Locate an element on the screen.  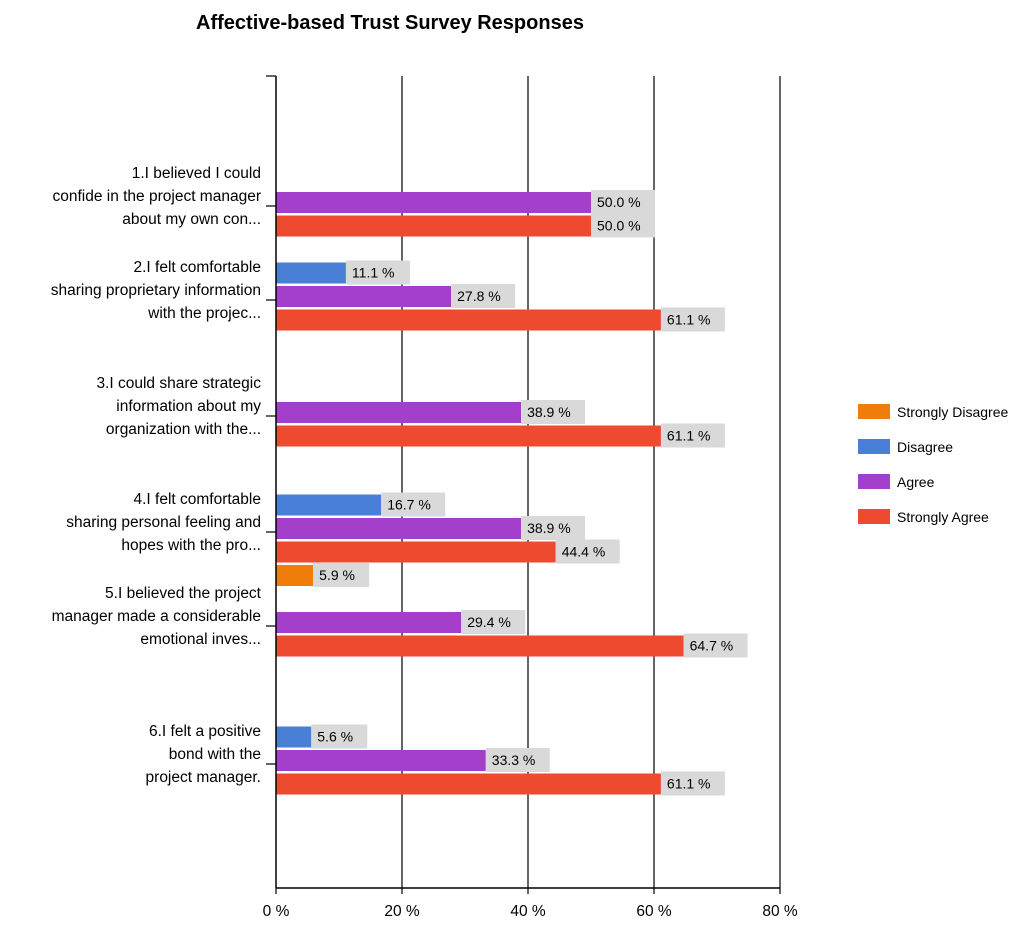
data-label: 29.4 % is located at coordinates (489, 622).